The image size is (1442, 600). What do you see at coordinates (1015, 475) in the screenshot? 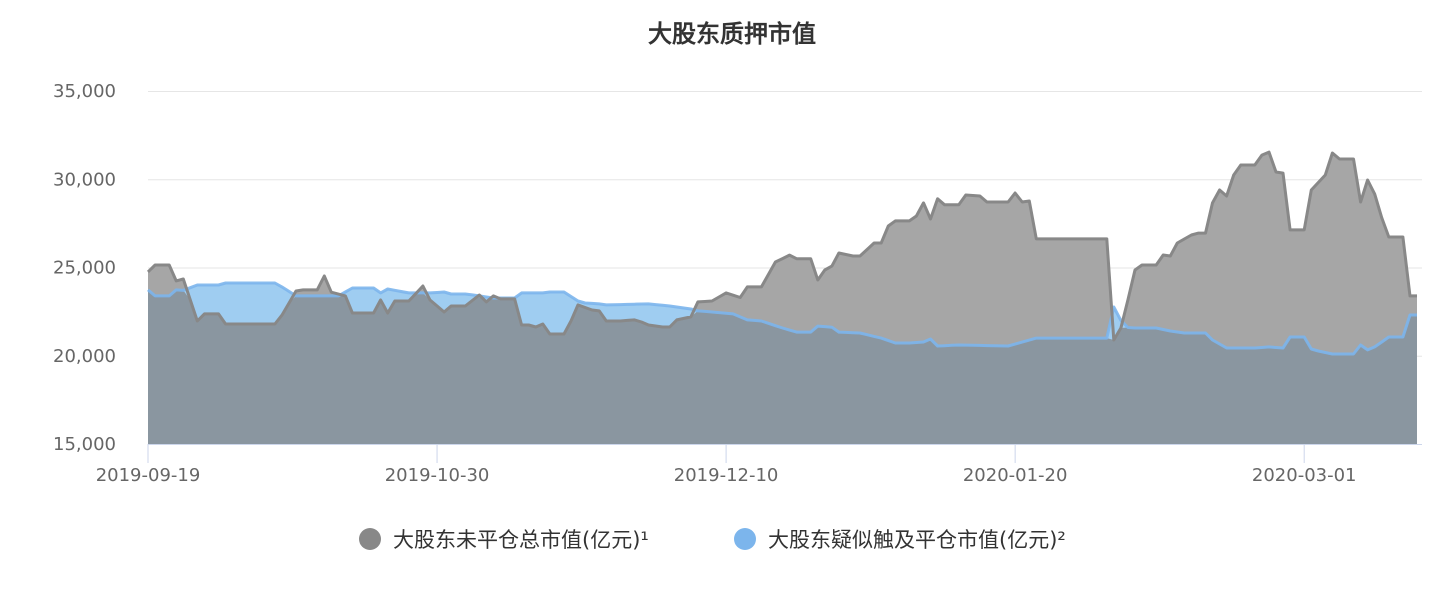
I see `x-tick-label: 2020-01-20` at bounding box center [1015, 475].